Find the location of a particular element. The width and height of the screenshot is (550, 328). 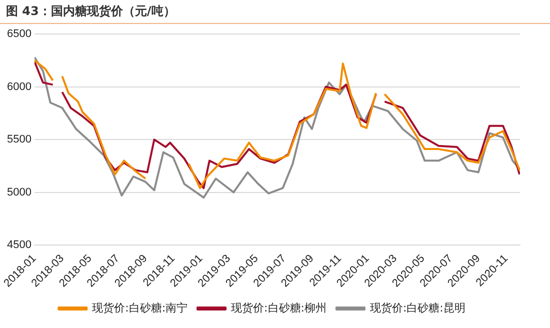

y-tick-label: 6000 is located at coordinates (19, 86).